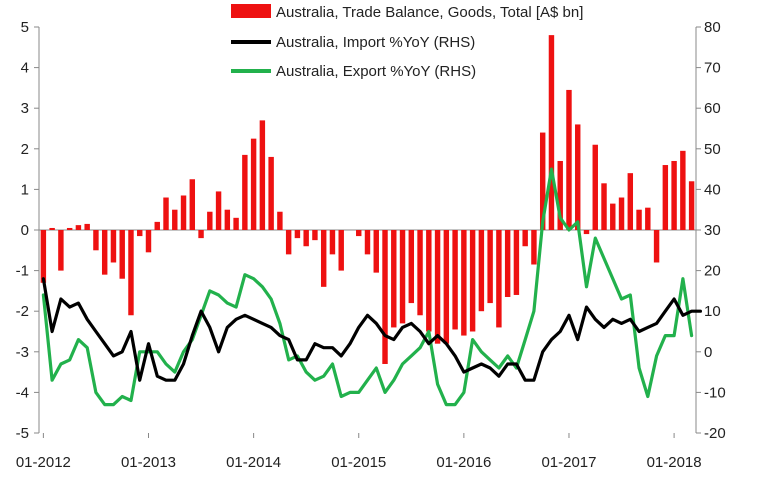  I want to click on left-tick-label: -3, so click(22, 352).